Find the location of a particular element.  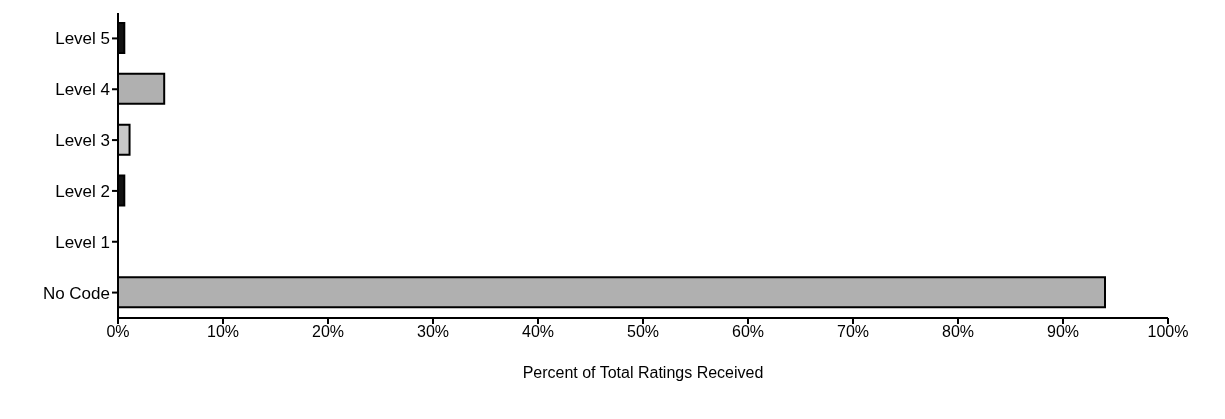

y-tick-label: No Code is located at coordinates (76, 293).